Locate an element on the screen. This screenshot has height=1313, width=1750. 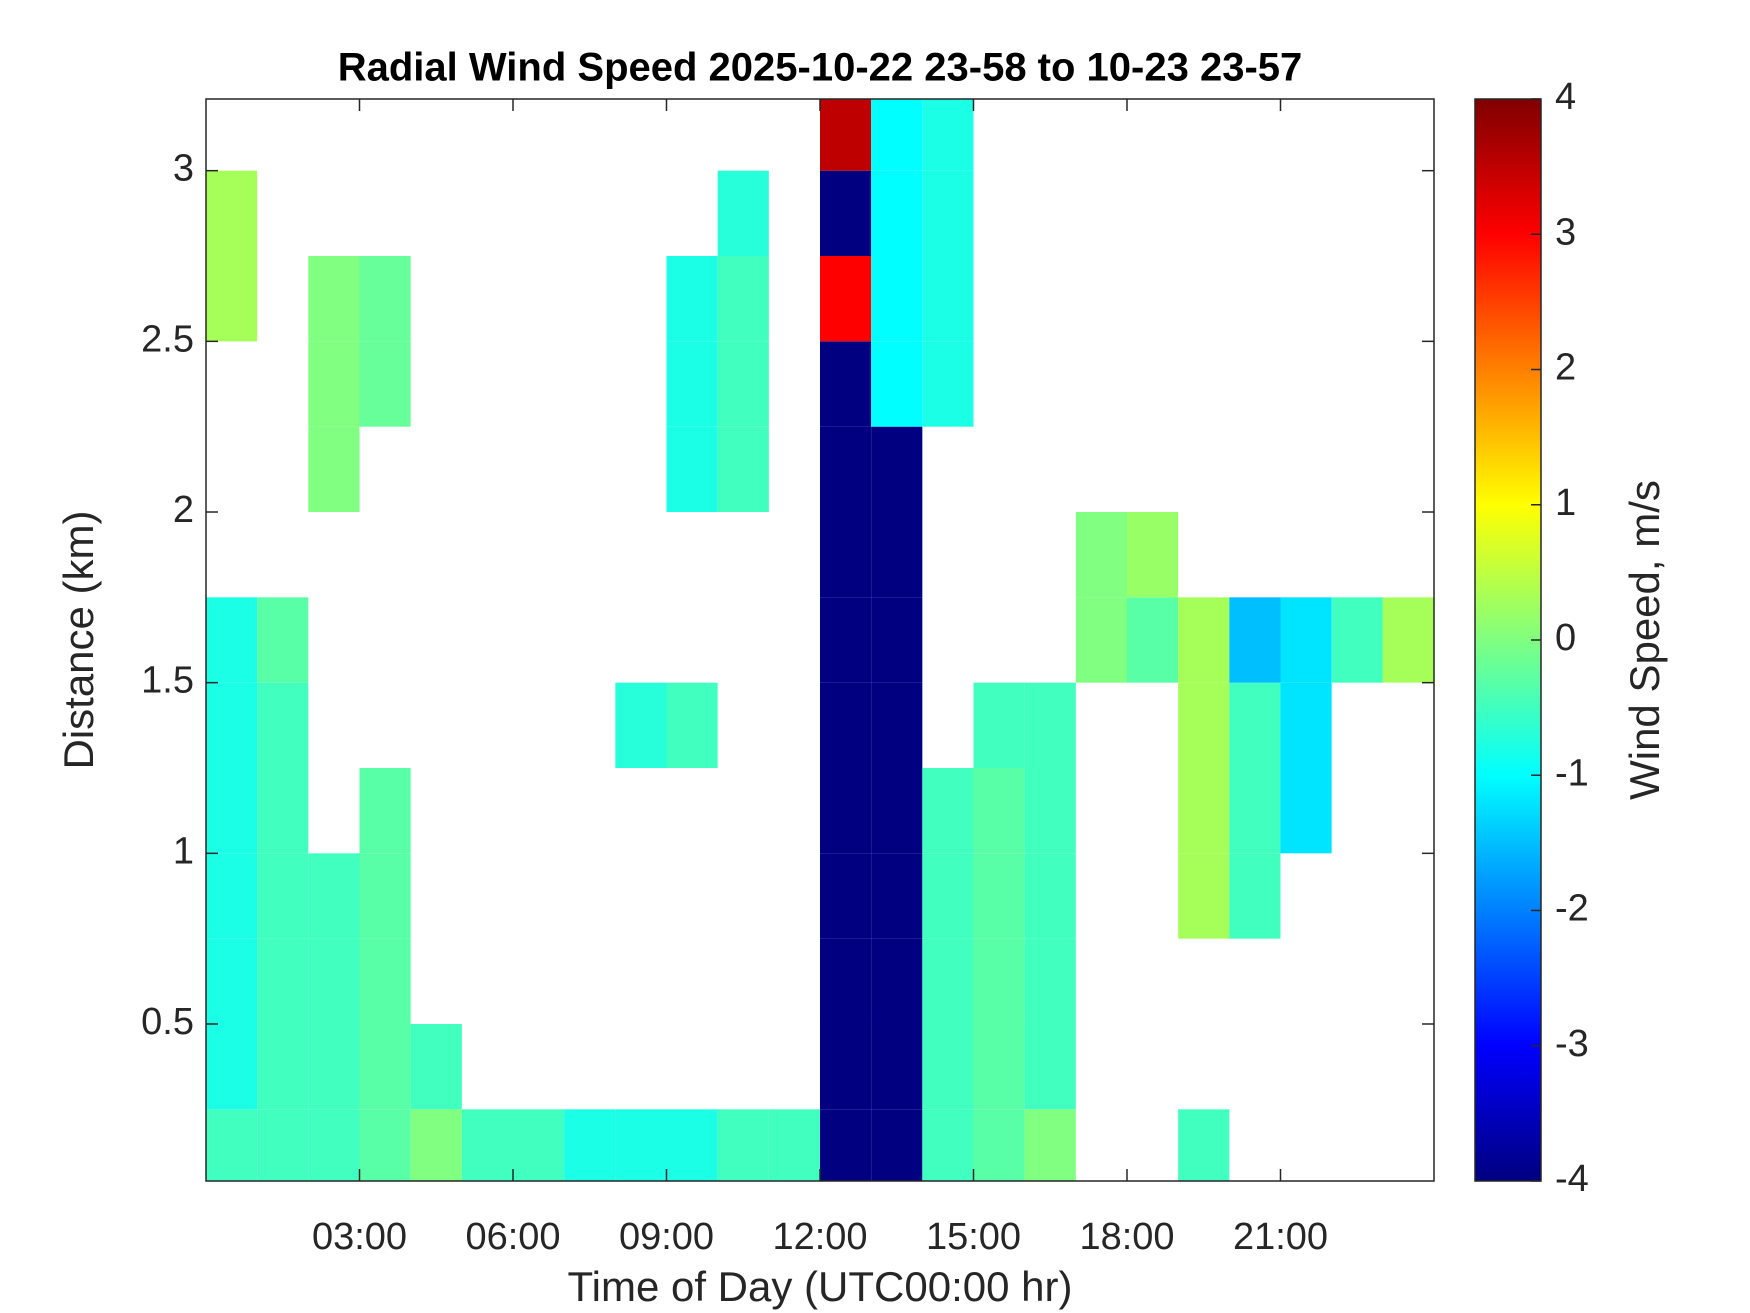
x-tick-label: 12:00 is located at coordinates (819, 1237).